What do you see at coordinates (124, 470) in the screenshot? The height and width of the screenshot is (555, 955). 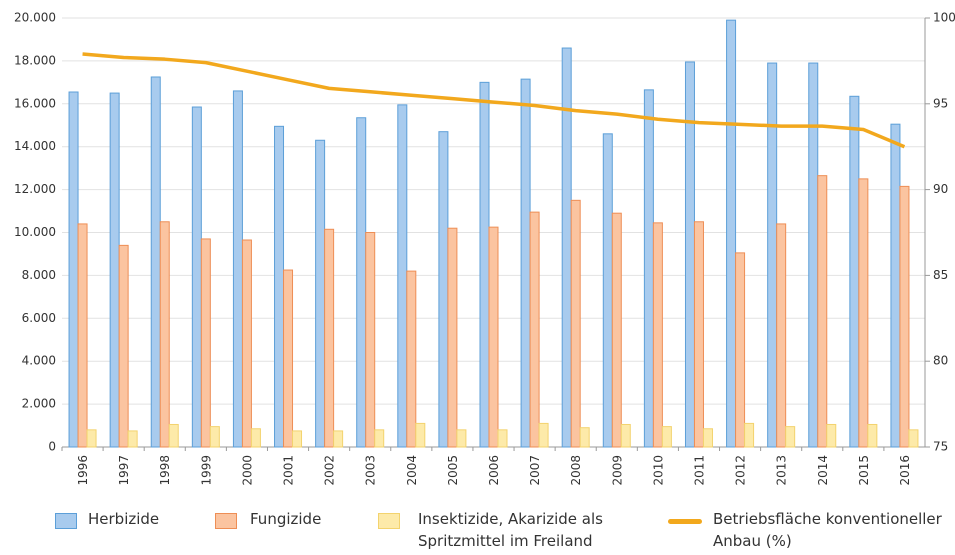 I see `x-tick-label: 1997` at bounding box center [124, 470].